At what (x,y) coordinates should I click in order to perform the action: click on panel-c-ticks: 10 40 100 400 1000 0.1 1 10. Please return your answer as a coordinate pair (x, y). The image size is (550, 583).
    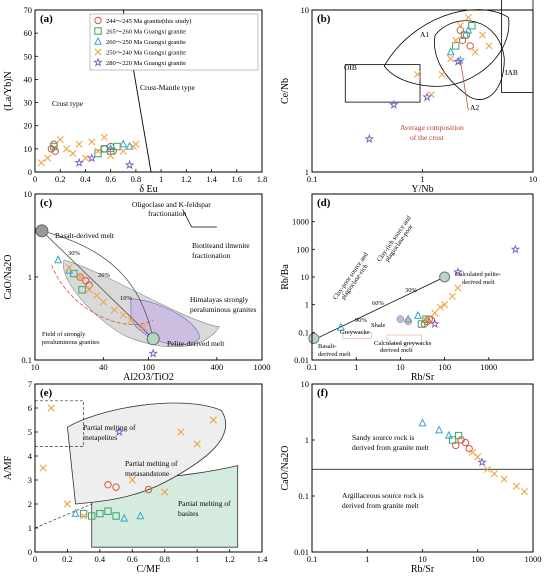
    Looking at the image, I should click on (145, 280).